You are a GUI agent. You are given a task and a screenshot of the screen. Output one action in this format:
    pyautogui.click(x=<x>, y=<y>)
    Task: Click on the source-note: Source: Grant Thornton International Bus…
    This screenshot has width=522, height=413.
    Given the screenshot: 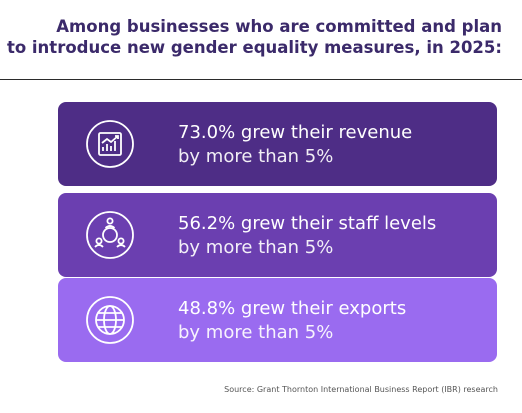 What is the action you would take?
    pyautogui.click(x=361, y=389)
    